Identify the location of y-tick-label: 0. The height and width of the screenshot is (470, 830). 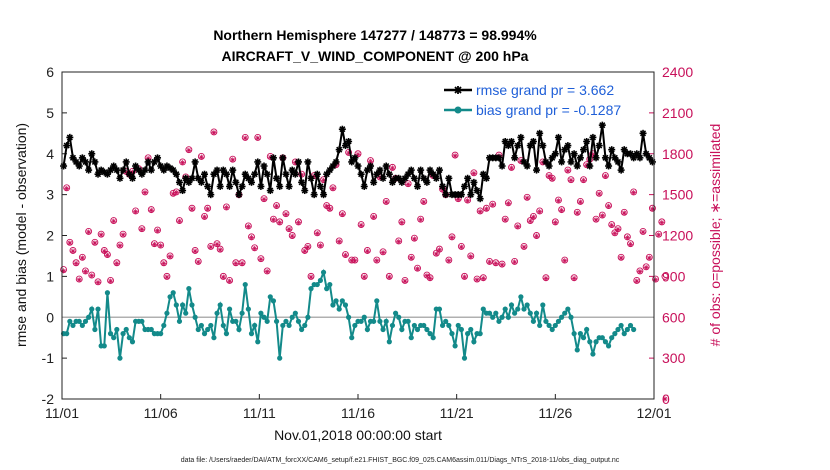
(50, 317).